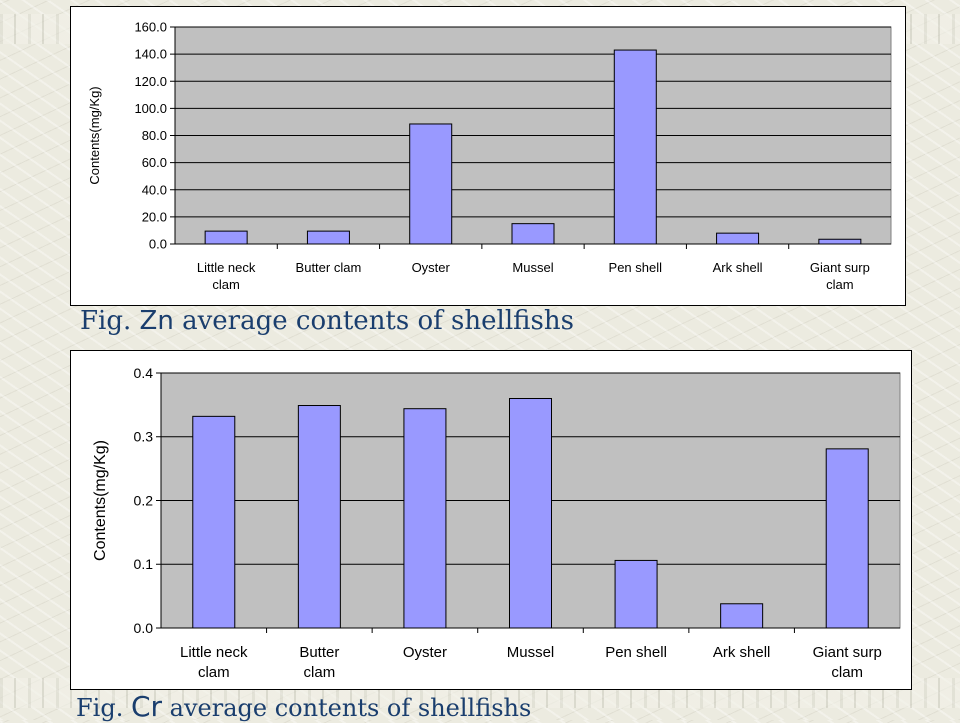 The image size is (960, 723). I want to click on y-tick-label: 0.4, so click(144, 373).